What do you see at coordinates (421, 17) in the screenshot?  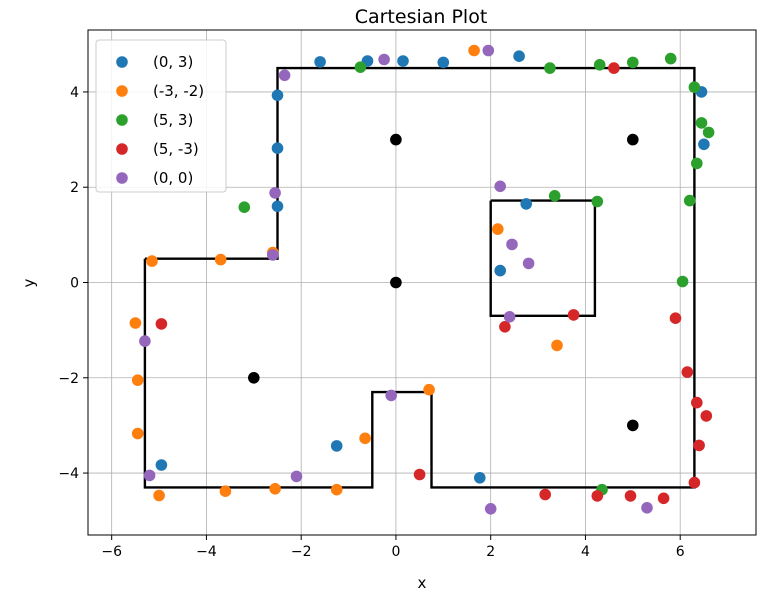 I see `chart-title: Cartesian Plot` at bounding box center [421, 17].